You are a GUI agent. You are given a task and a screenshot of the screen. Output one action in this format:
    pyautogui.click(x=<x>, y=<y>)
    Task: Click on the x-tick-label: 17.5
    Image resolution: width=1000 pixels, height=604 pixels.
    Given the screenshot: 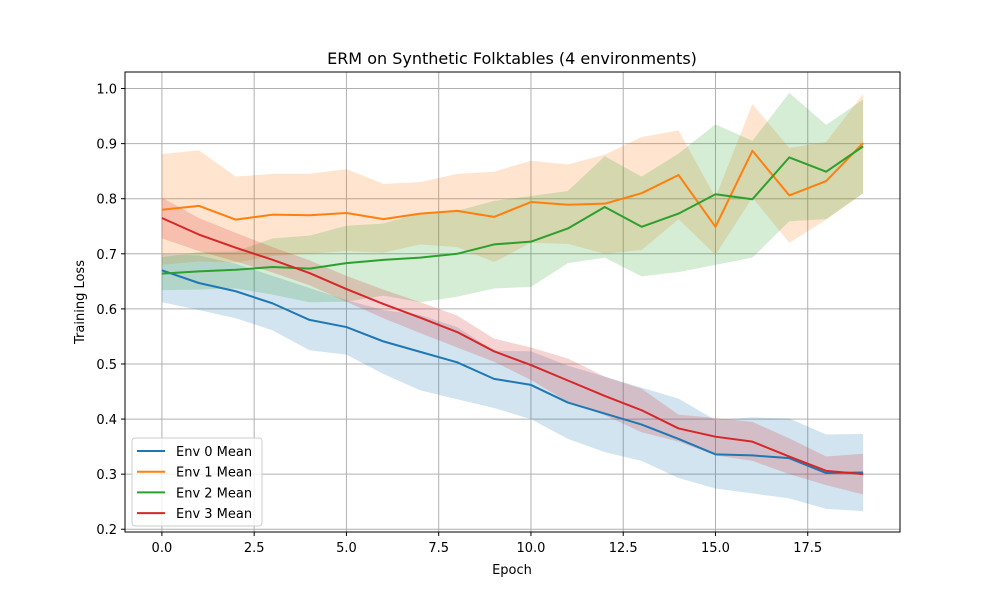 What is the action you would take?
    pyautogui.click(x=807, y=548)
    